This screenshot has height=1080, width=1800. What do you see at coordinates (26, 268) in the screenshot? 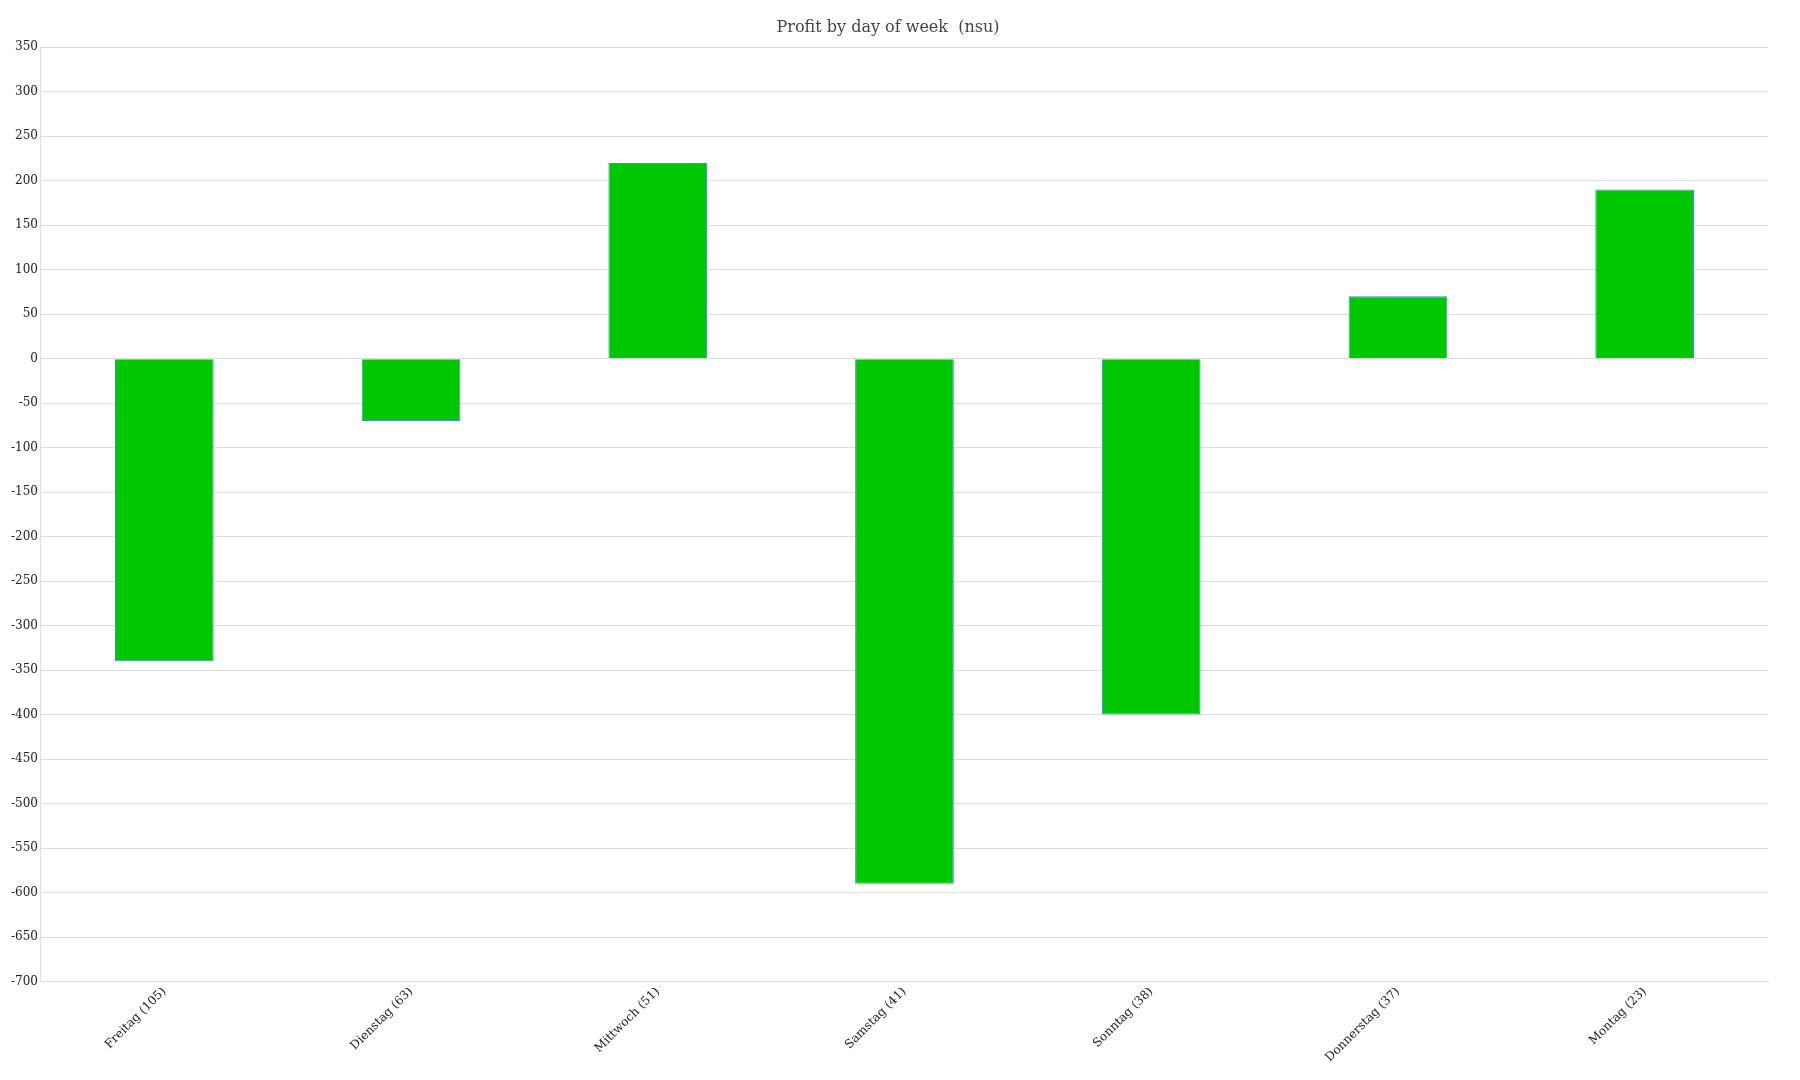
I see `y-tick-label: 100` at bounding box center [26, 268].